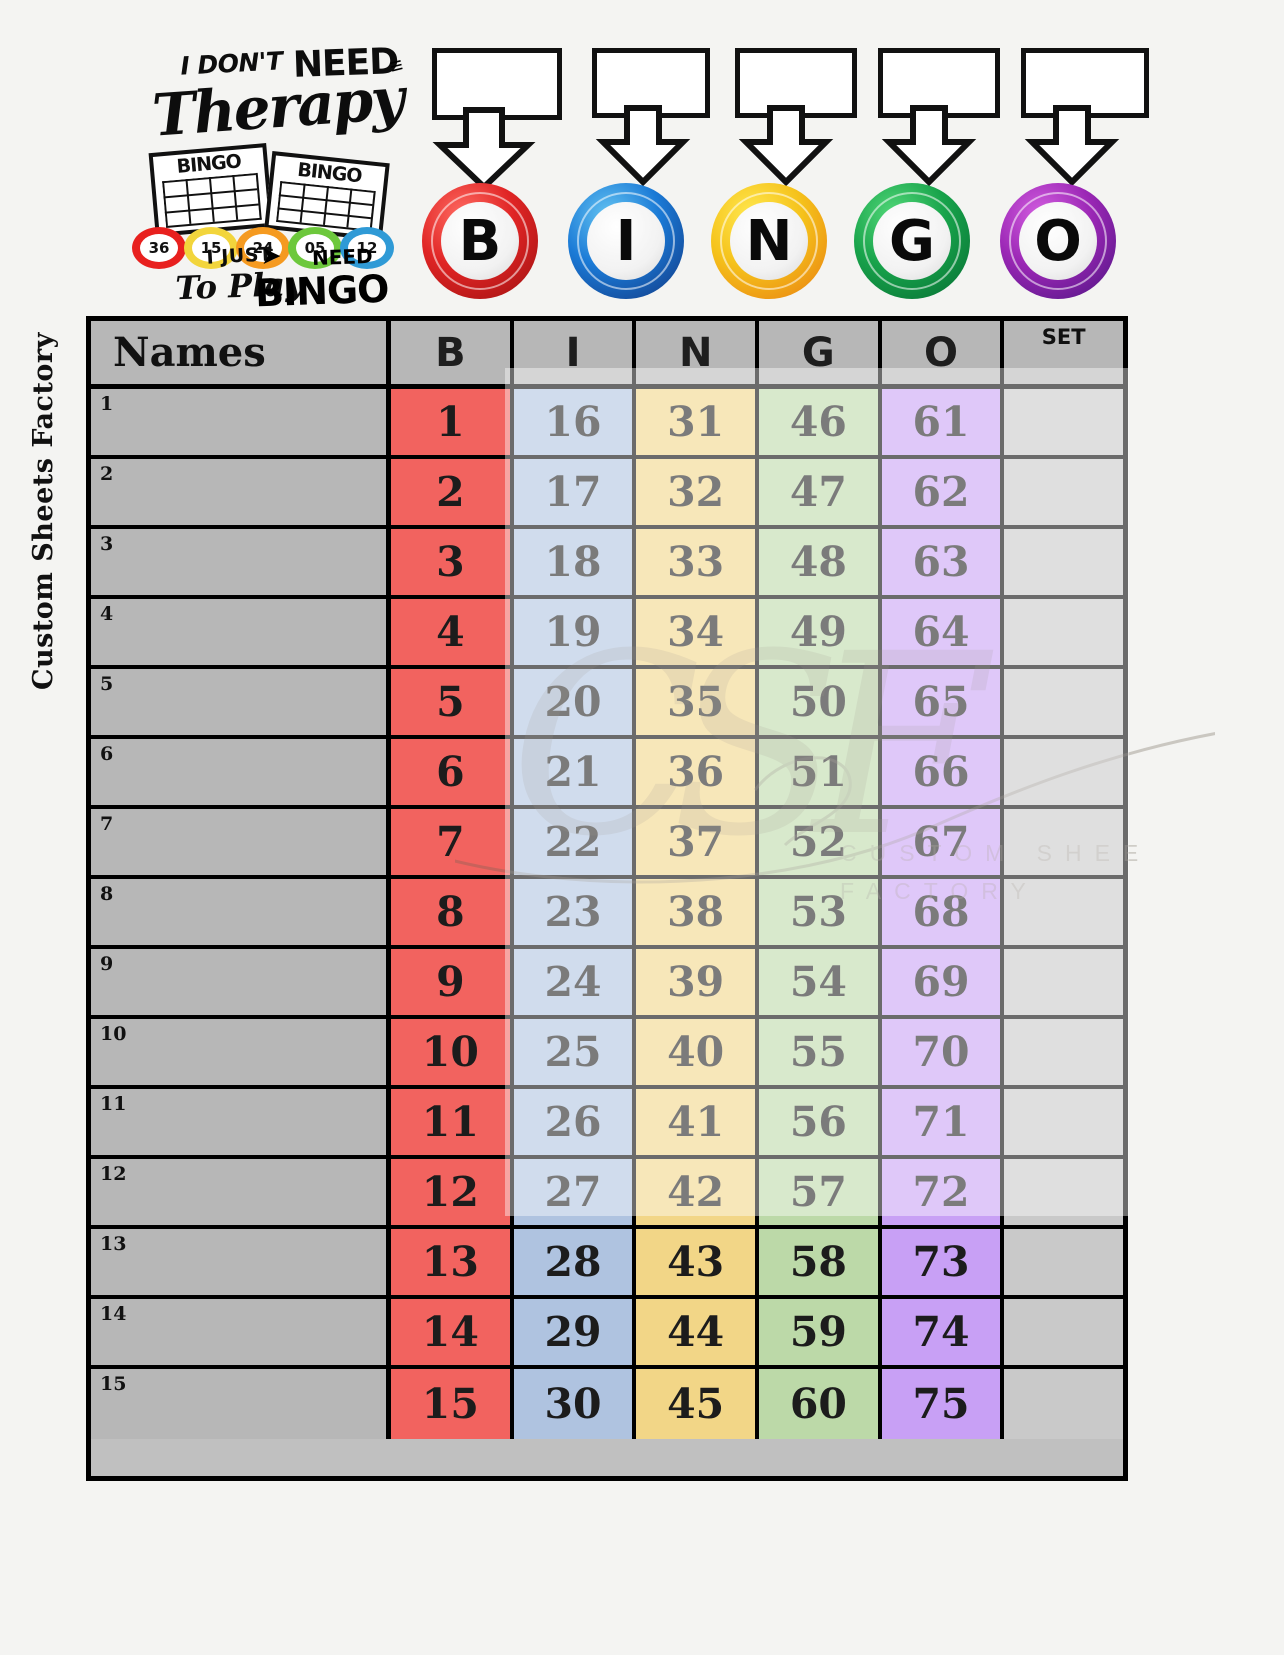 Image resolution: width=1284 pixels, height=1655 pixels. What do you see at coordinates (241, 912) in the screenshot?
I see `name-cell: 8` at bounding box center [241, 912].